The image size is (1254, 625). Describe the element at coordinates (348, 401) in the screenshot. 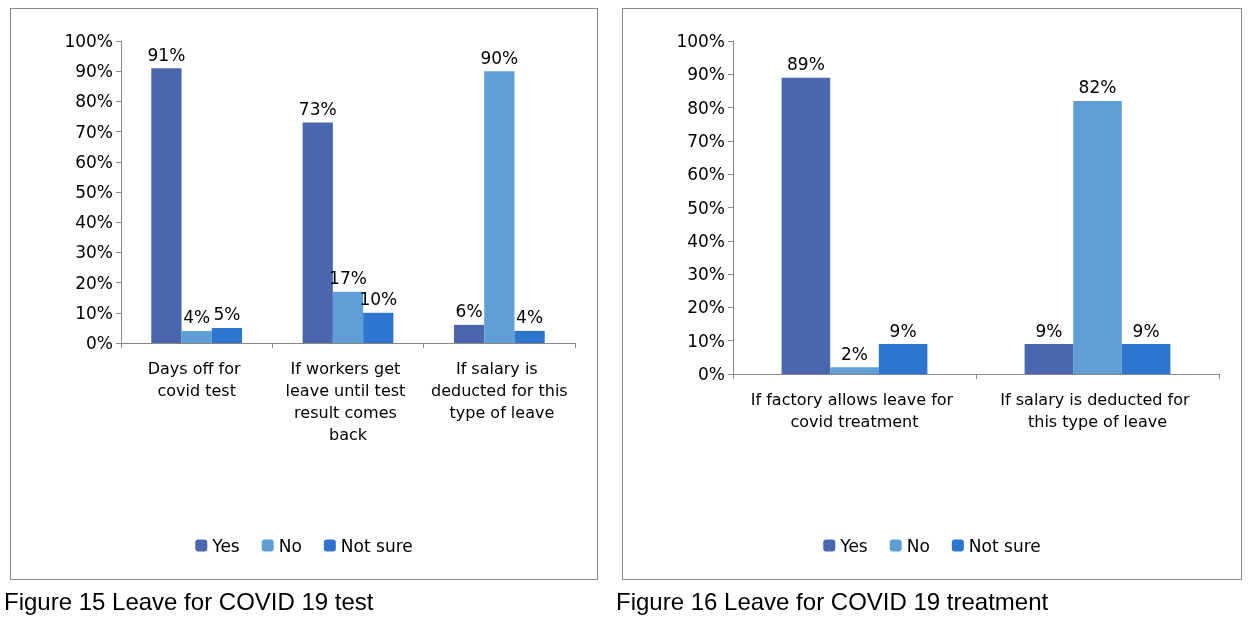

I see `x-tick-label: If workers get leave until test result comes back` at that location.